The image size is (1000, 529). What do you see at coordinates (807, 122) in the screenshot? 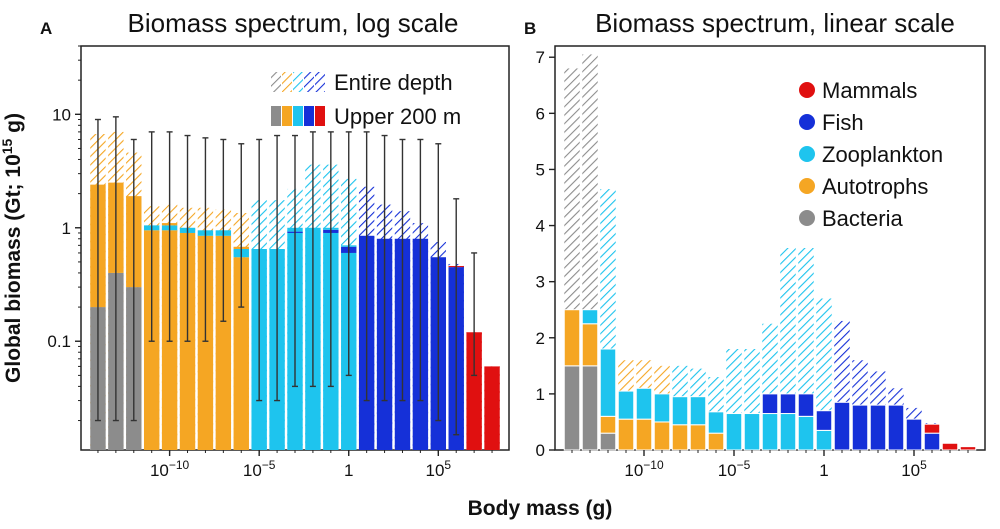
I see `legend-dot-fish` at bounding box center [807, 122].